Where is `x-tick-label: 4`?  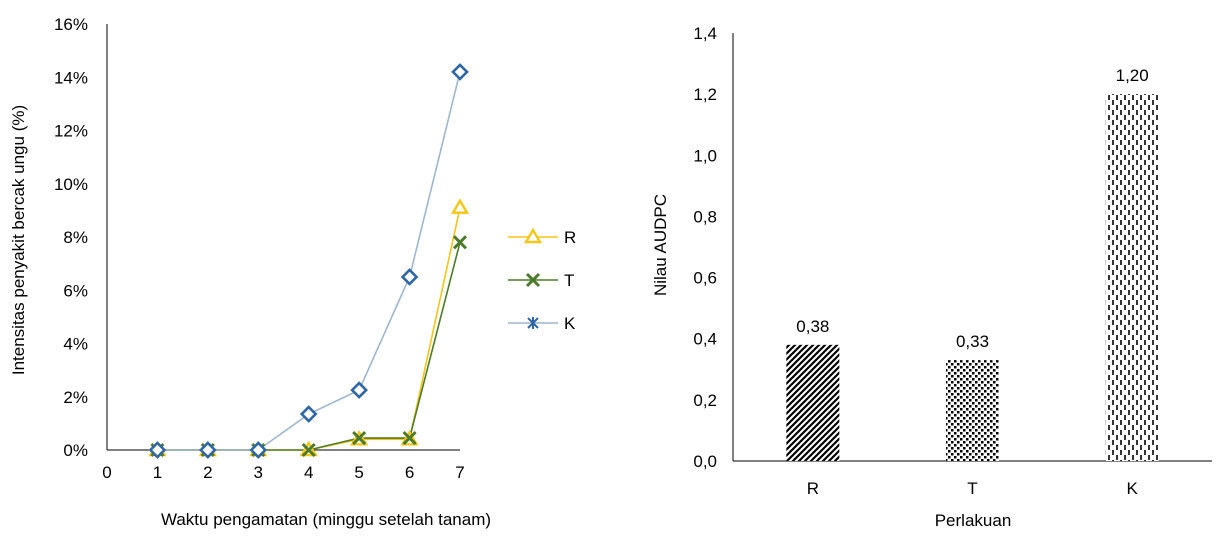 x-tick-label: 4 is located at coordinates (308, 472).